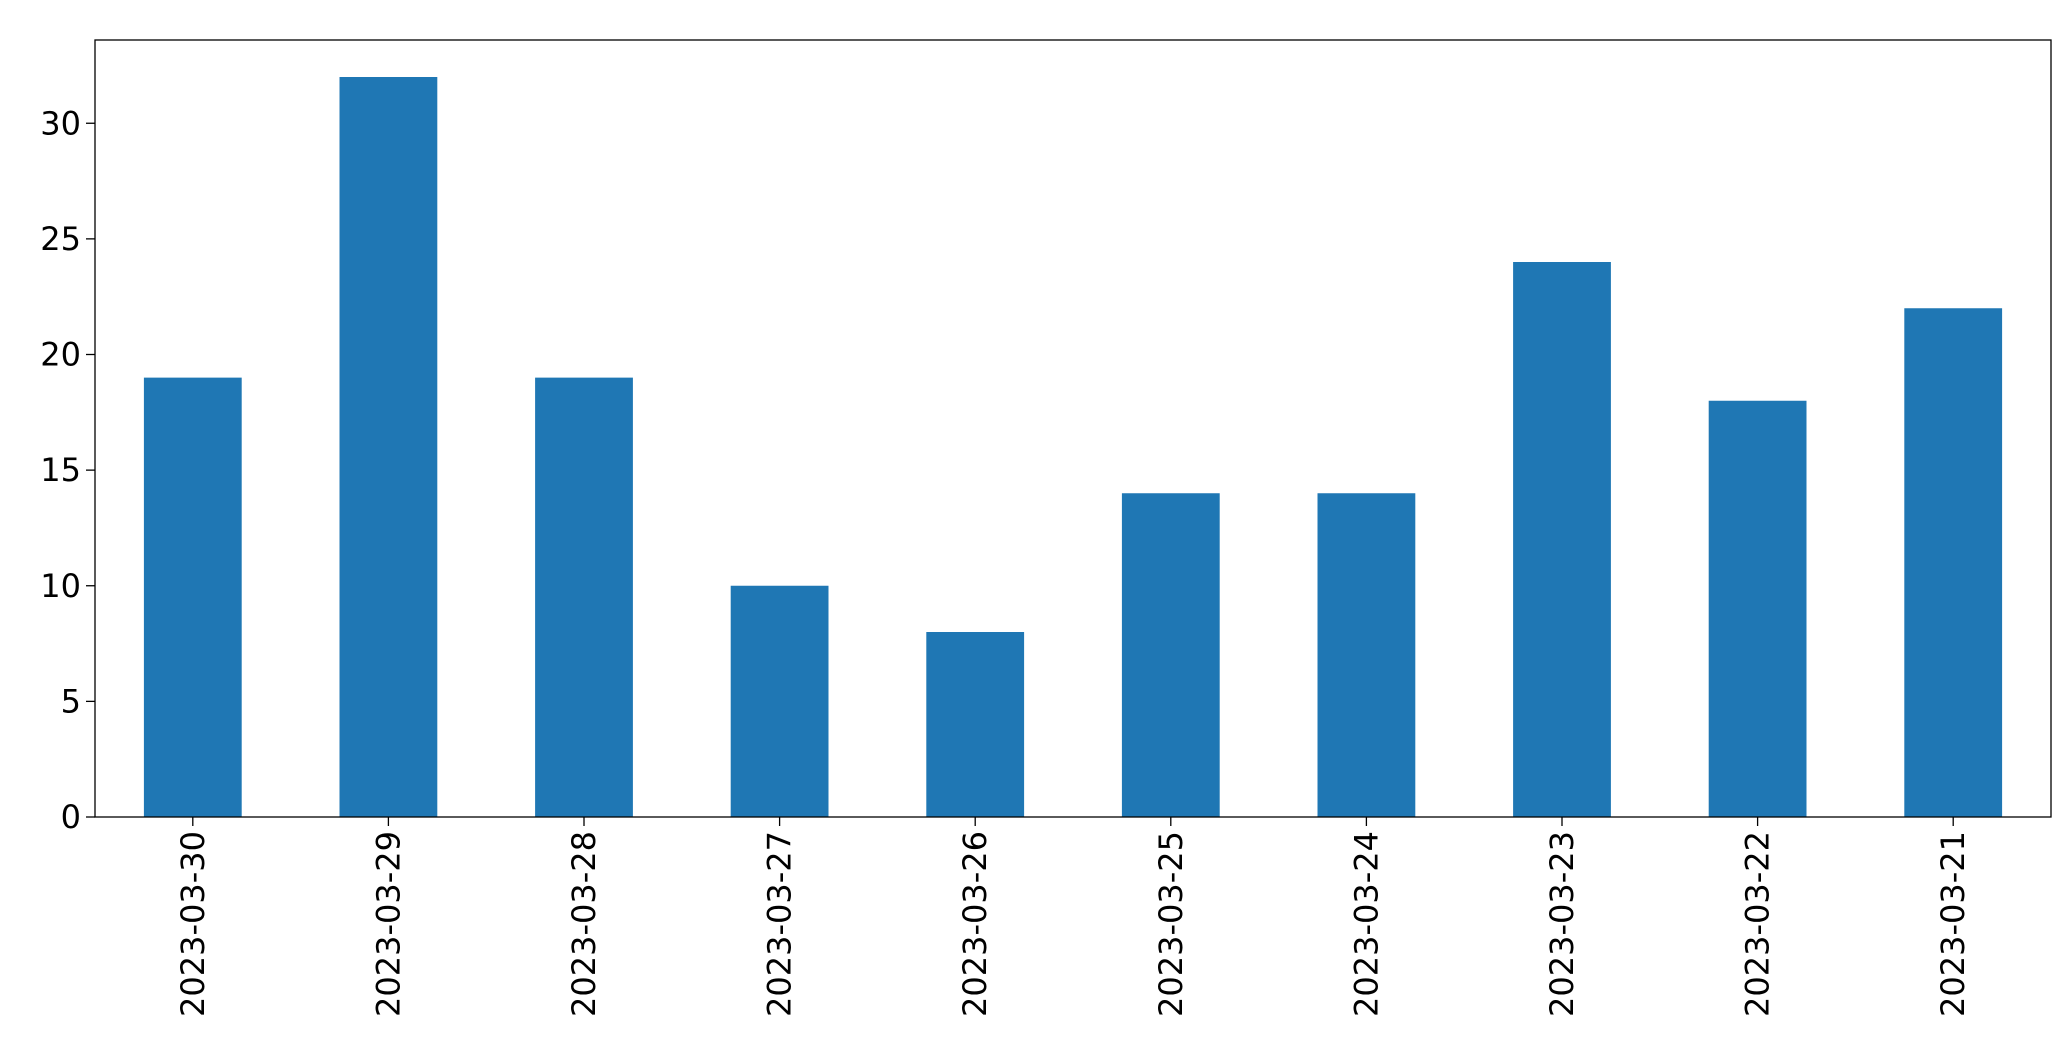 This screenshot has height=1061, width=2071. Describe the element at coordinates (71, 701) in the screenshot. I see `y-tick-label: 5` at that location.